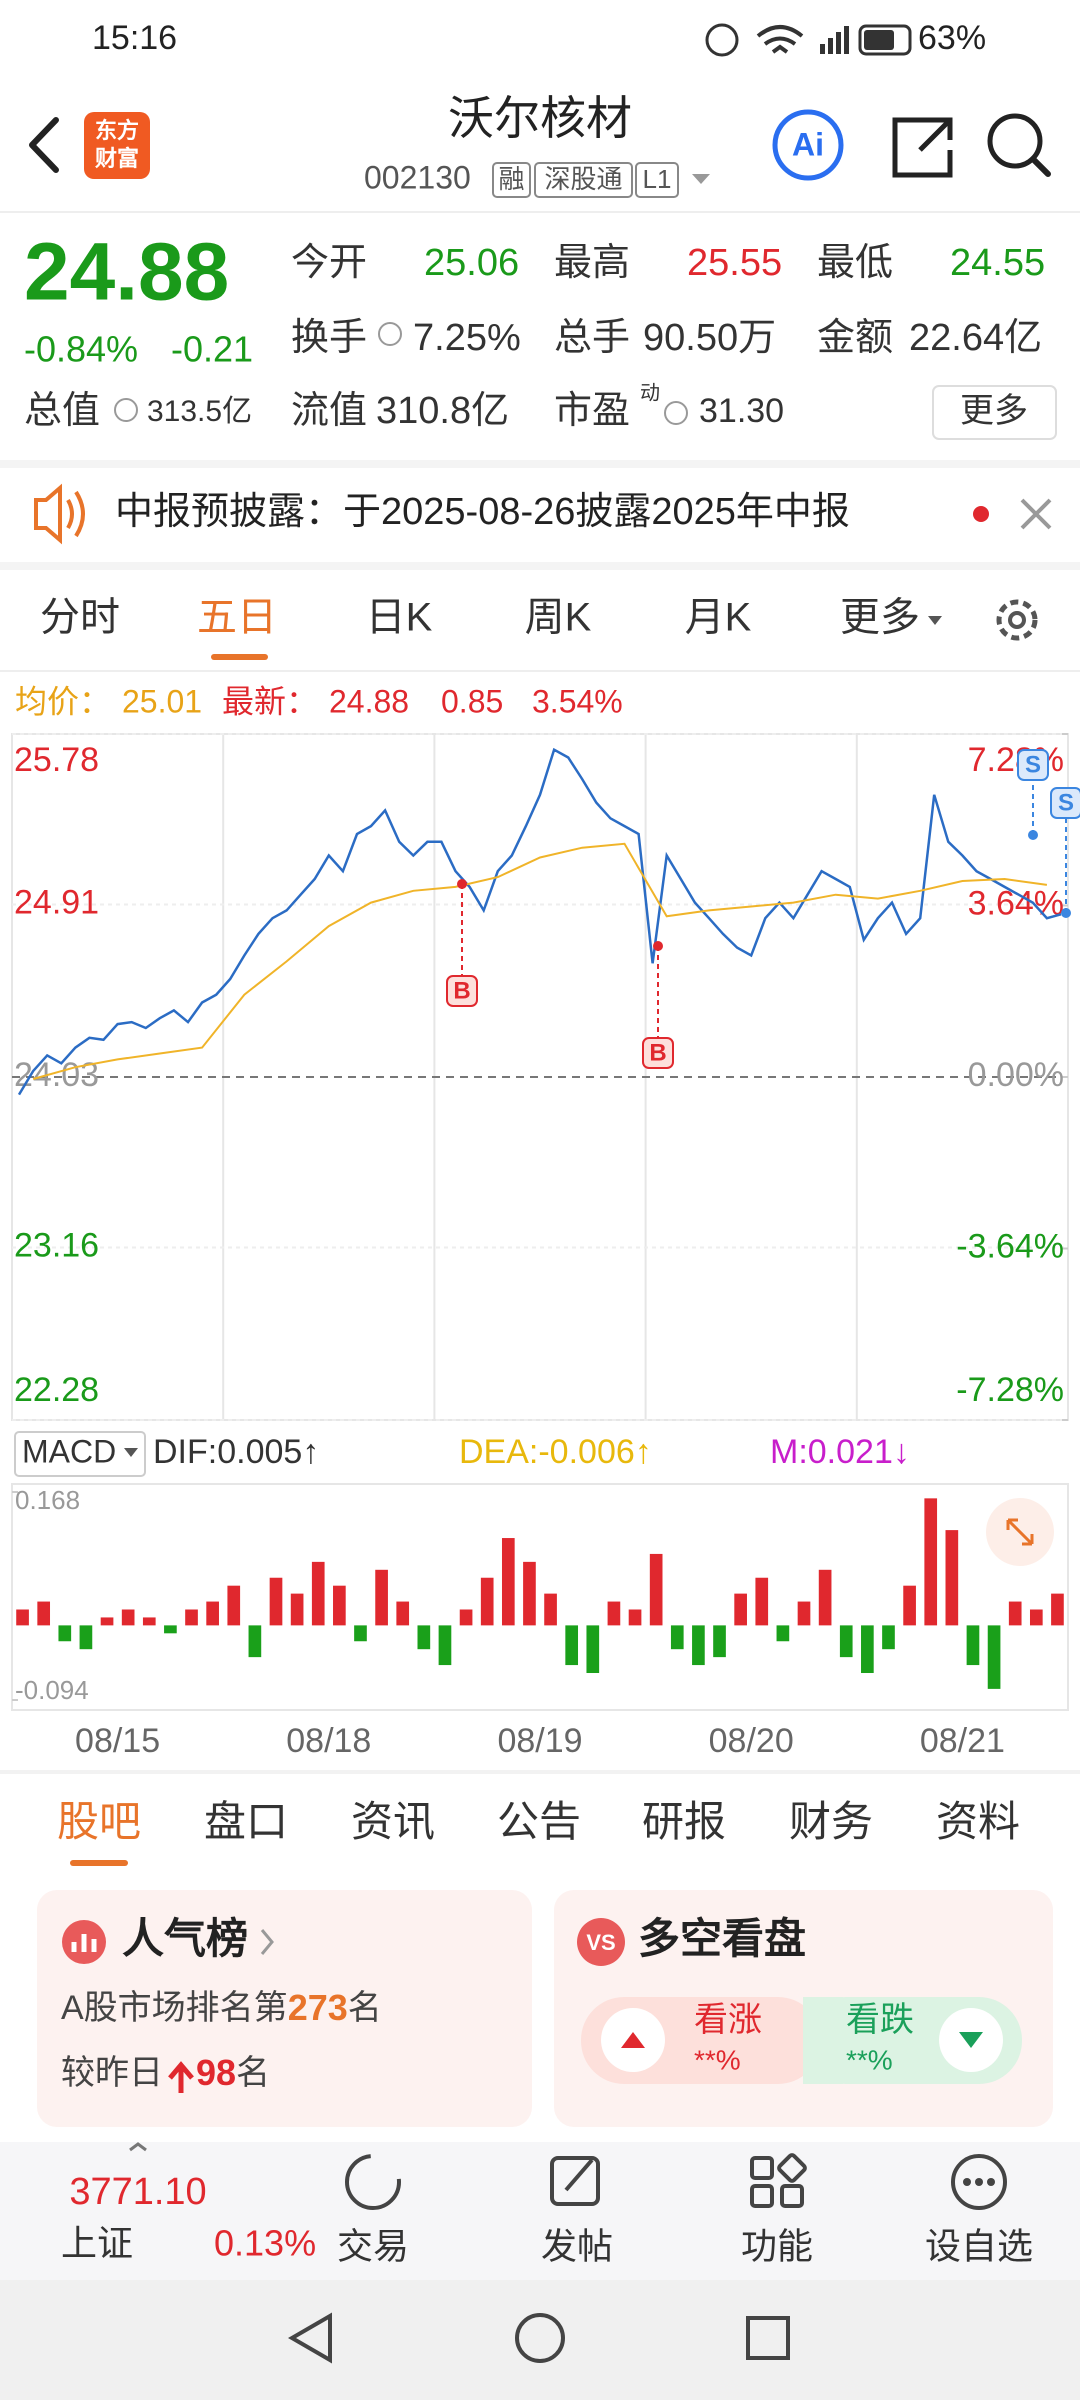  I want to click on back-button, so click(44, 145).